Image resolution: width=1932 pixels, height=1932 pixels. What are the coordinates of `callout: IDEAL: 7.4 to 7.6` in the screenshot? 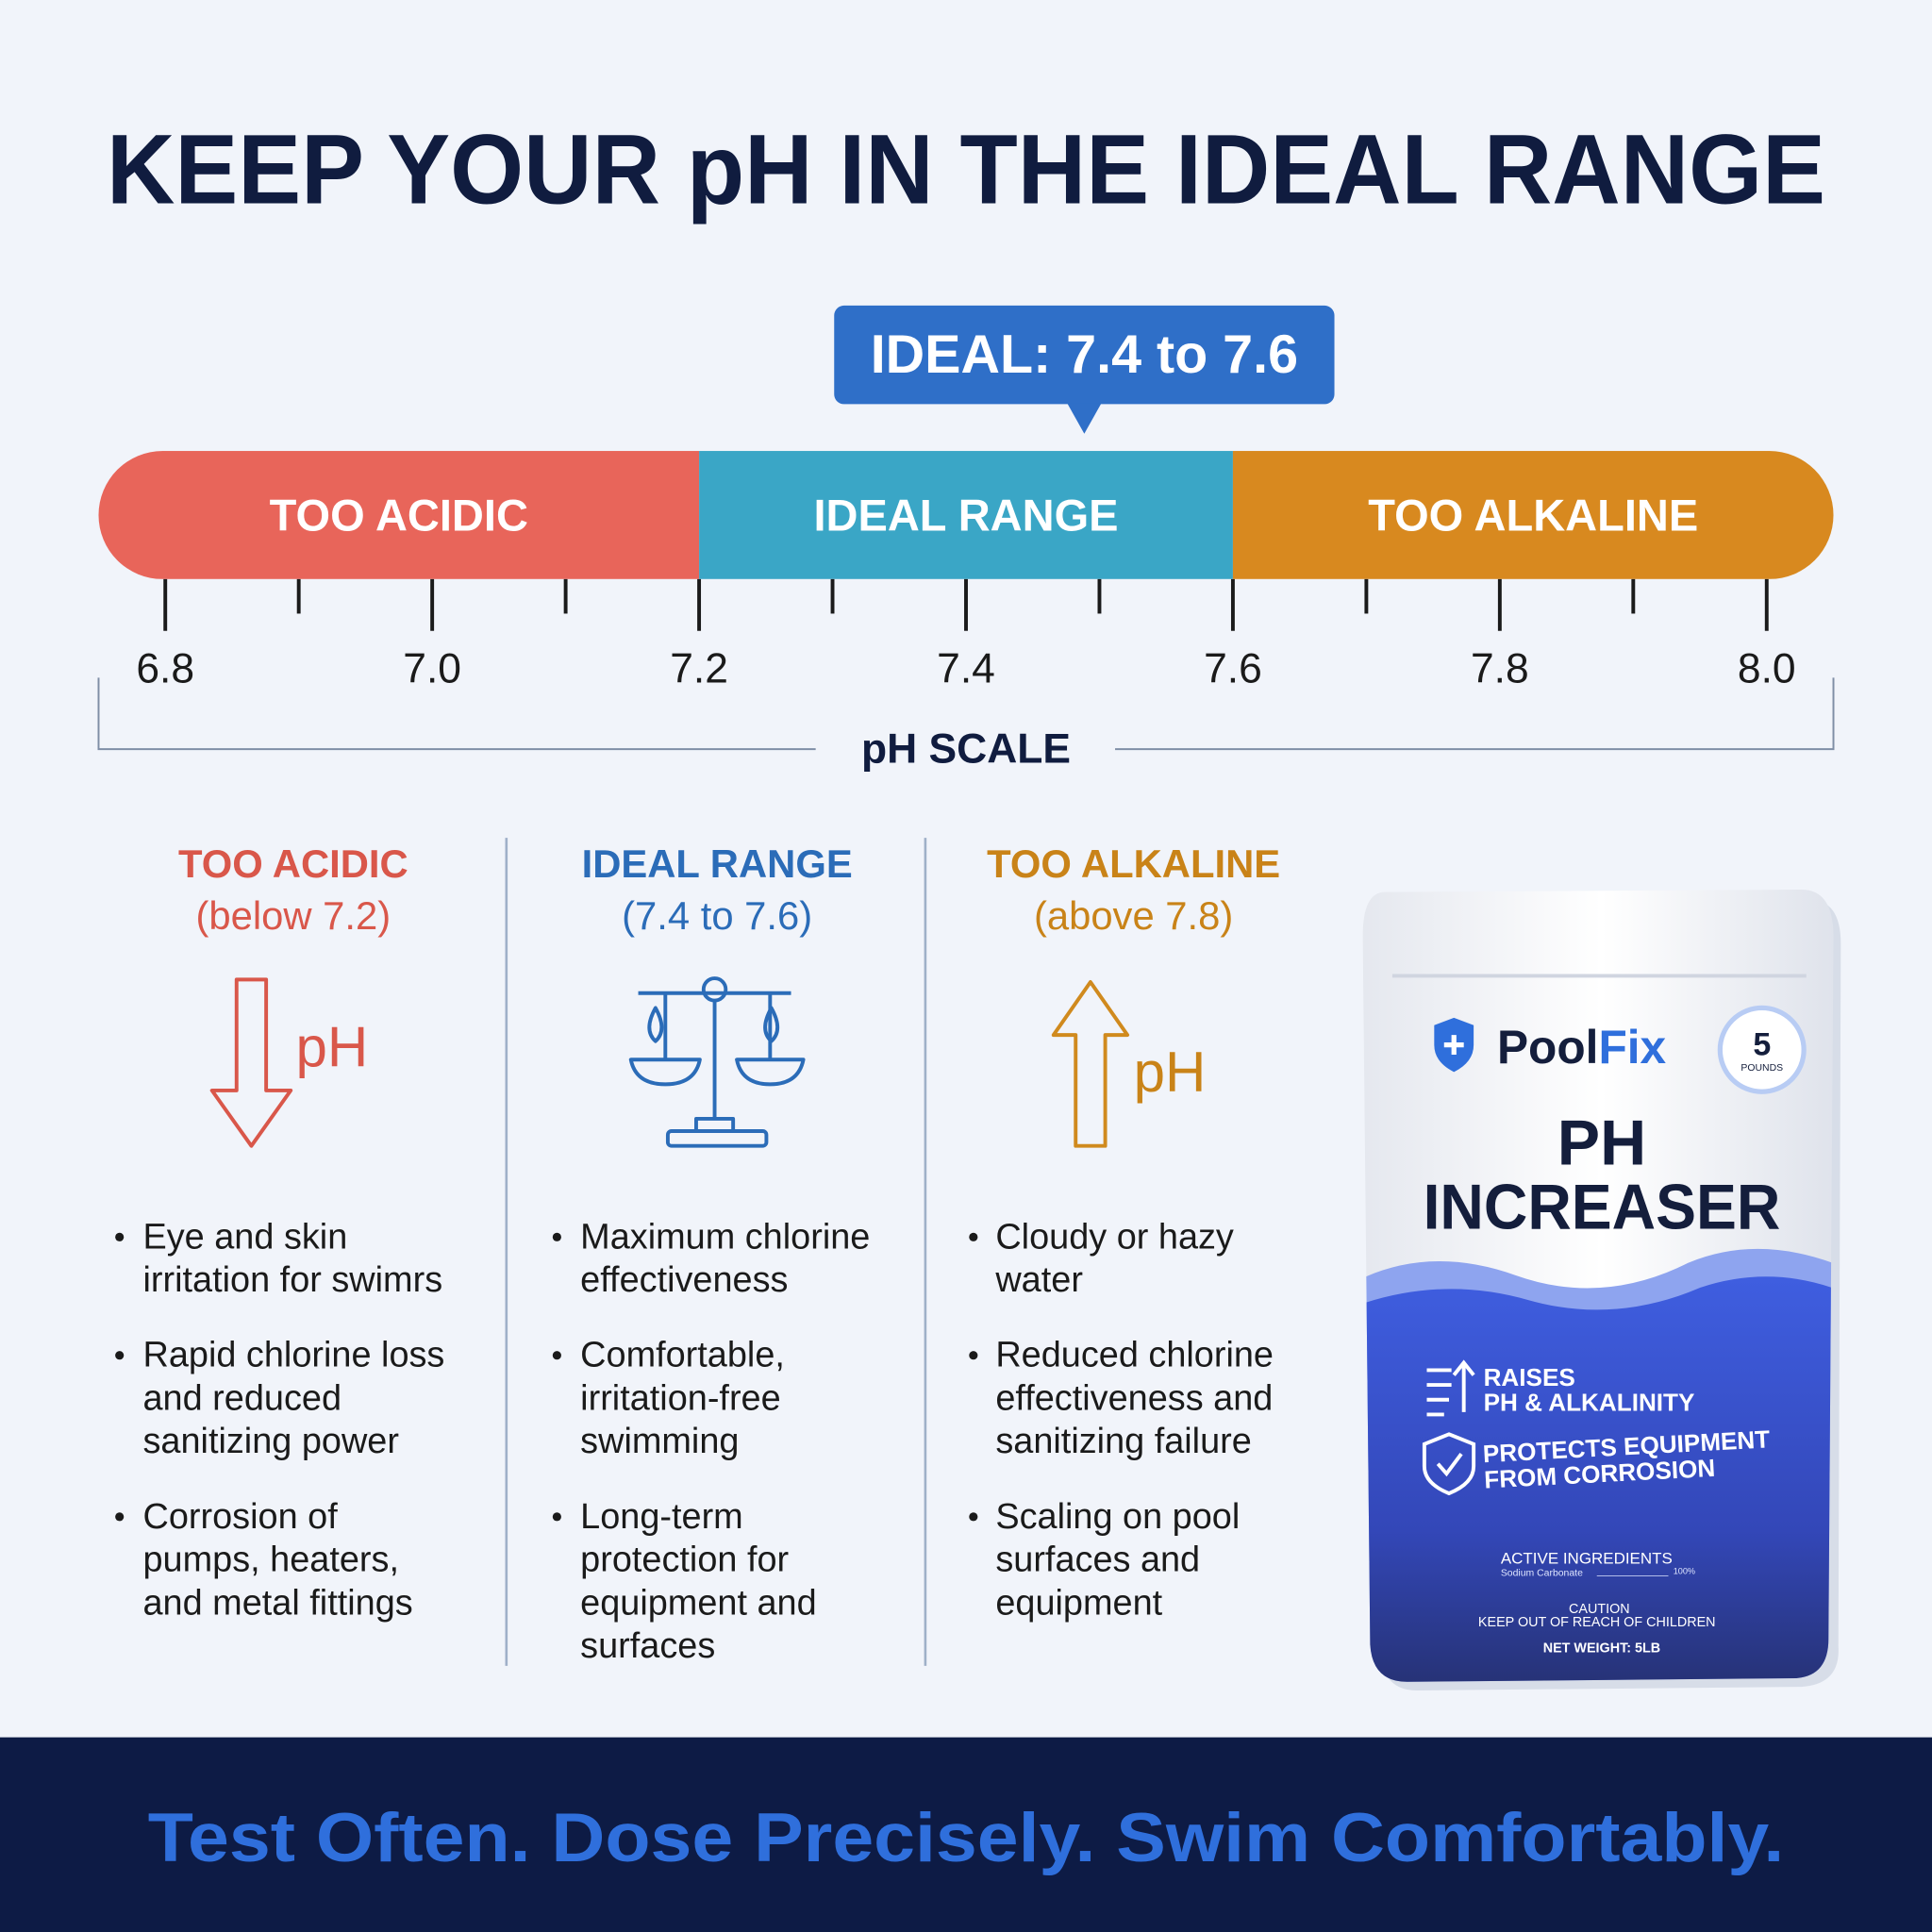 It's located at (1084, 369).